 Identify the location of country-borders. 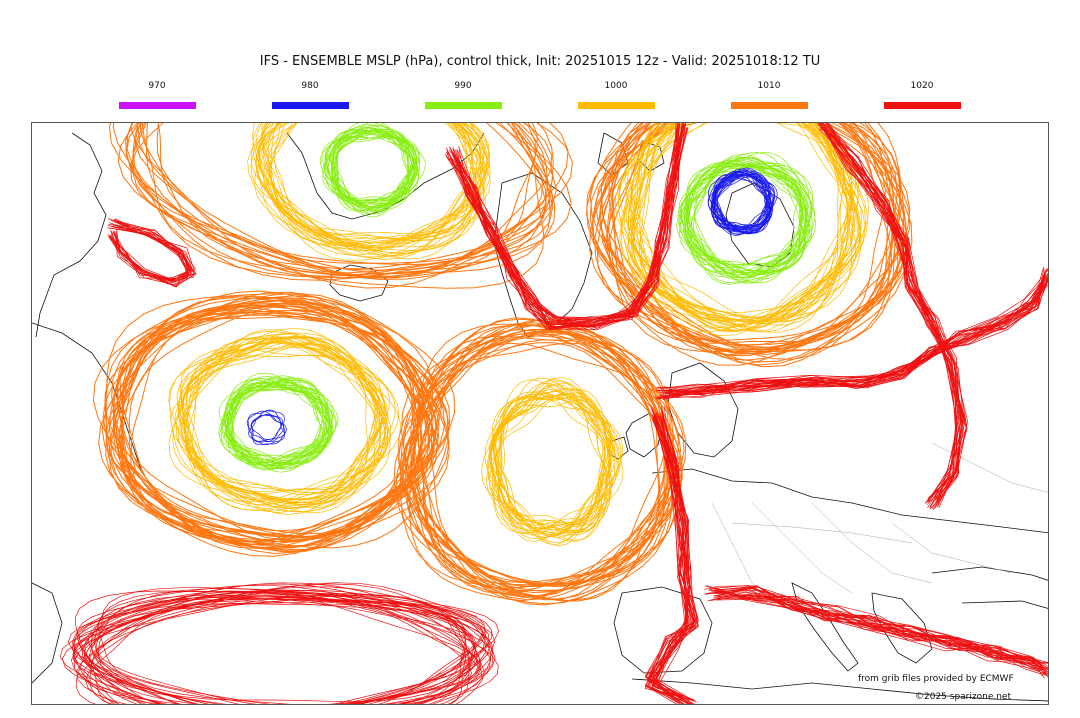
(879, 523).